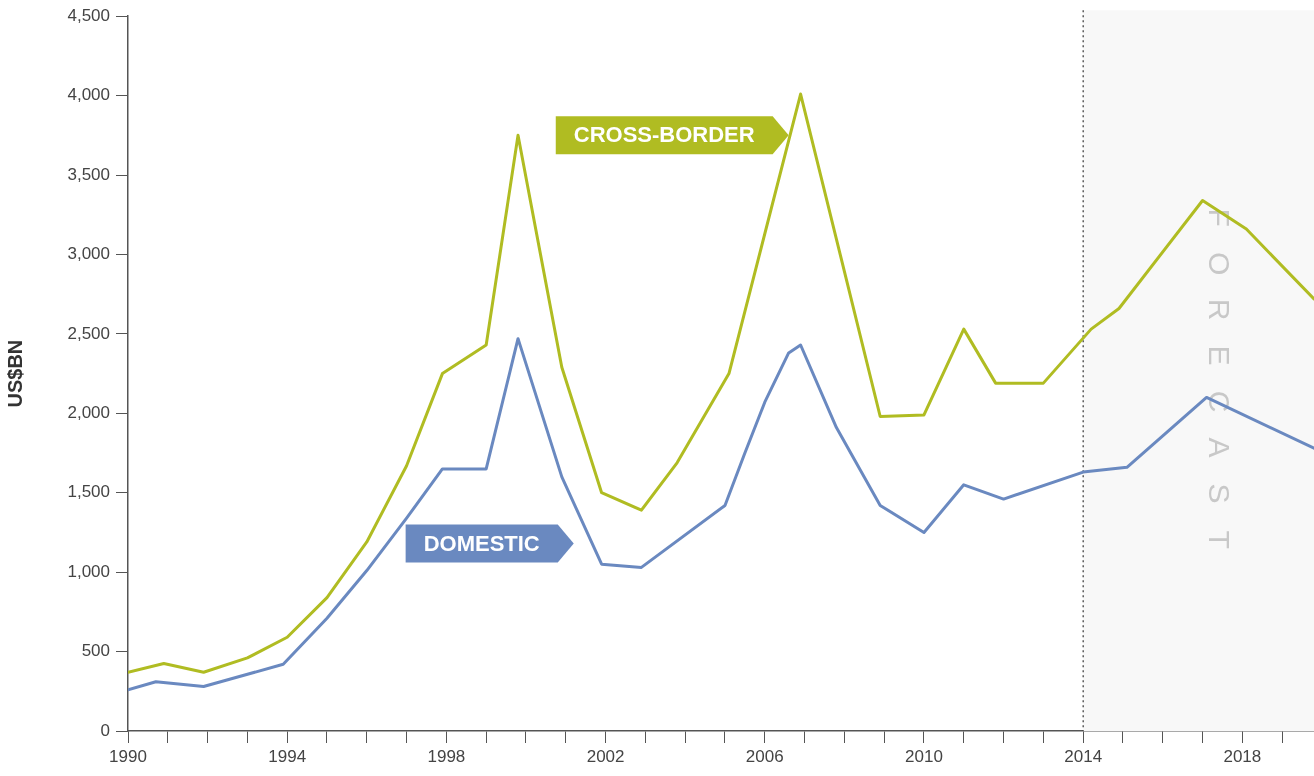 This screenshot has height=776, width=1314. Describe the element at coordinates (14, 373) in the screenshot. I see `y-axis-title: US$BN` at that location.